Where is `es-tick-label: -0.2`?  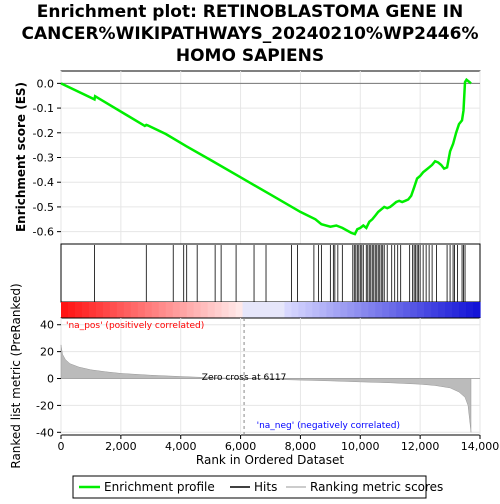 es-tick-label: -0.2 is located at coordinates (43, 133).